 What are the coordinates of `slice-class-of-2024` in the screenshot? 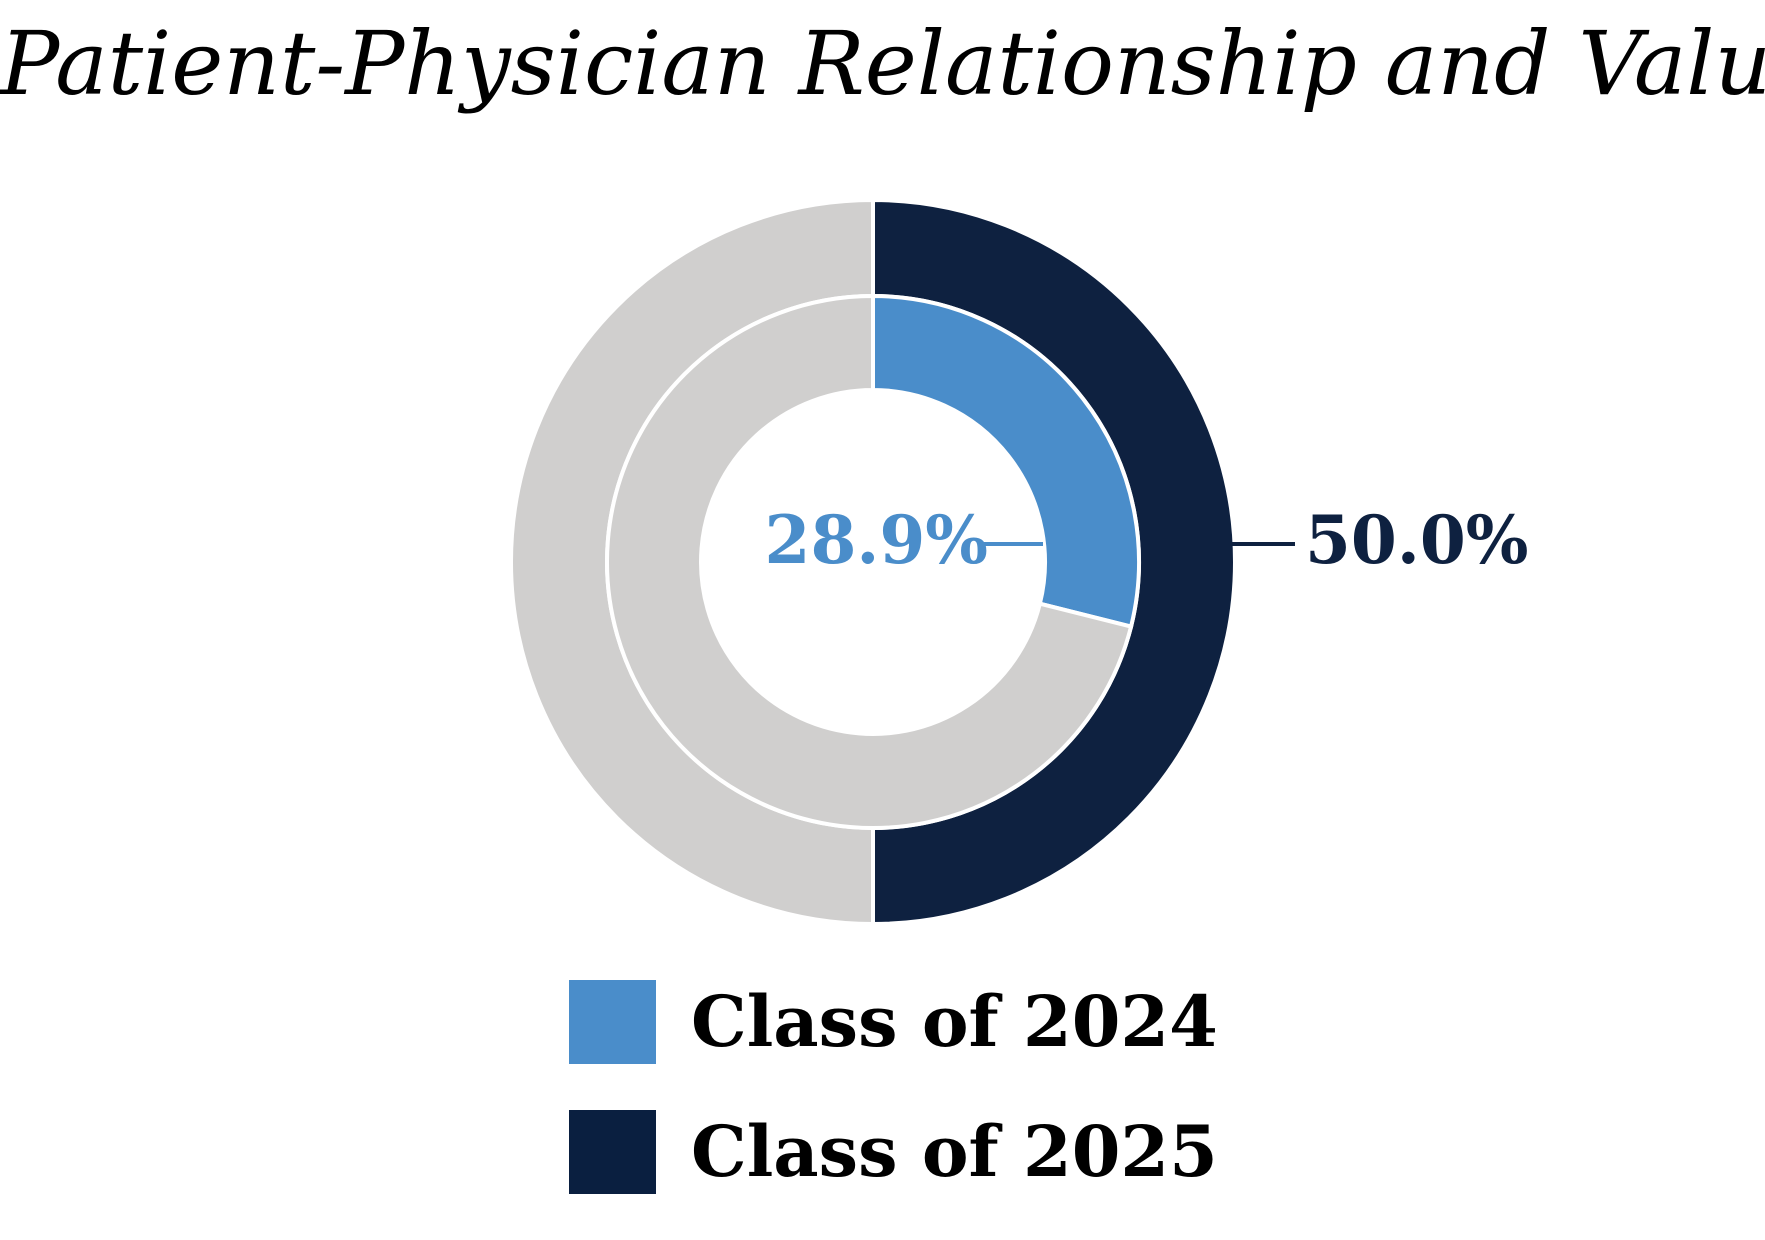 It's located at (1006, 461).